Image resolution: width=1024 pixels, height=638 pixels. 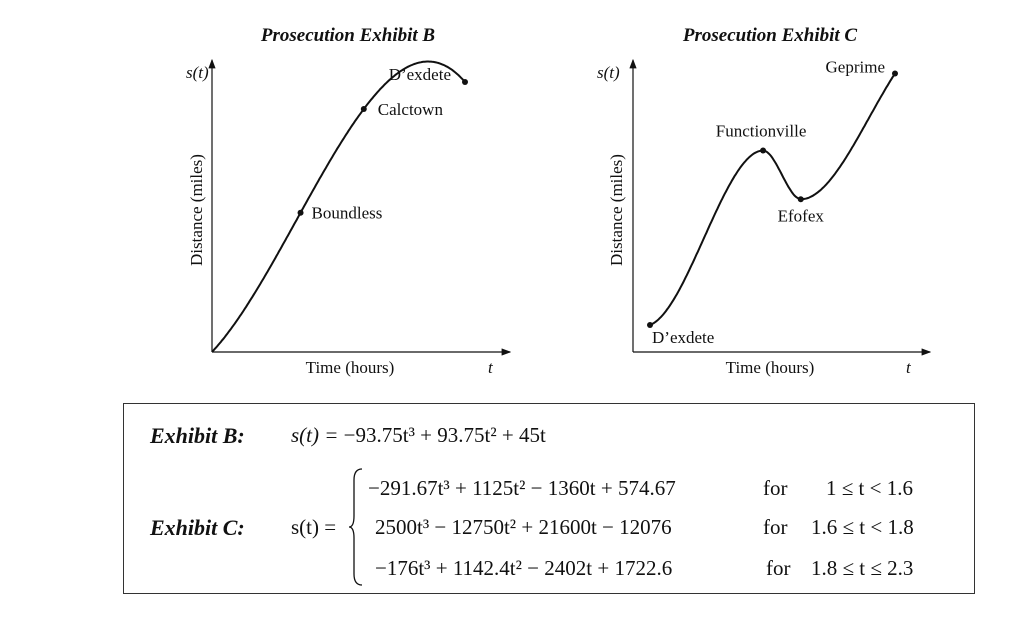 I want to click on point-label: Geprime, so click(x=855, y=66).